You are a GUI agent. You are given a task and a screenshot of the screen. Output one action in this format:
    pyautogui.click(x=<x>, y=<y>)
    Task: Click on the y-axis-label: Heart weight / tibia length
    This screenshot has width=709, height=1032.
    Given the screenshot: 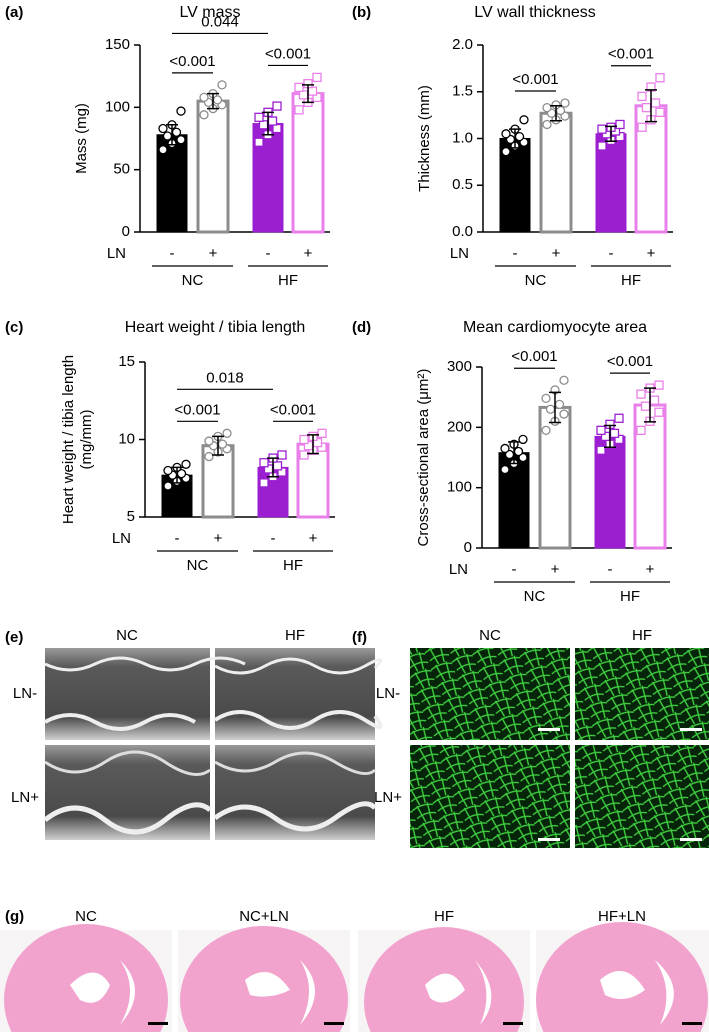 What is the action you would take?
    pyautogui.click(x=68, y=439)
    